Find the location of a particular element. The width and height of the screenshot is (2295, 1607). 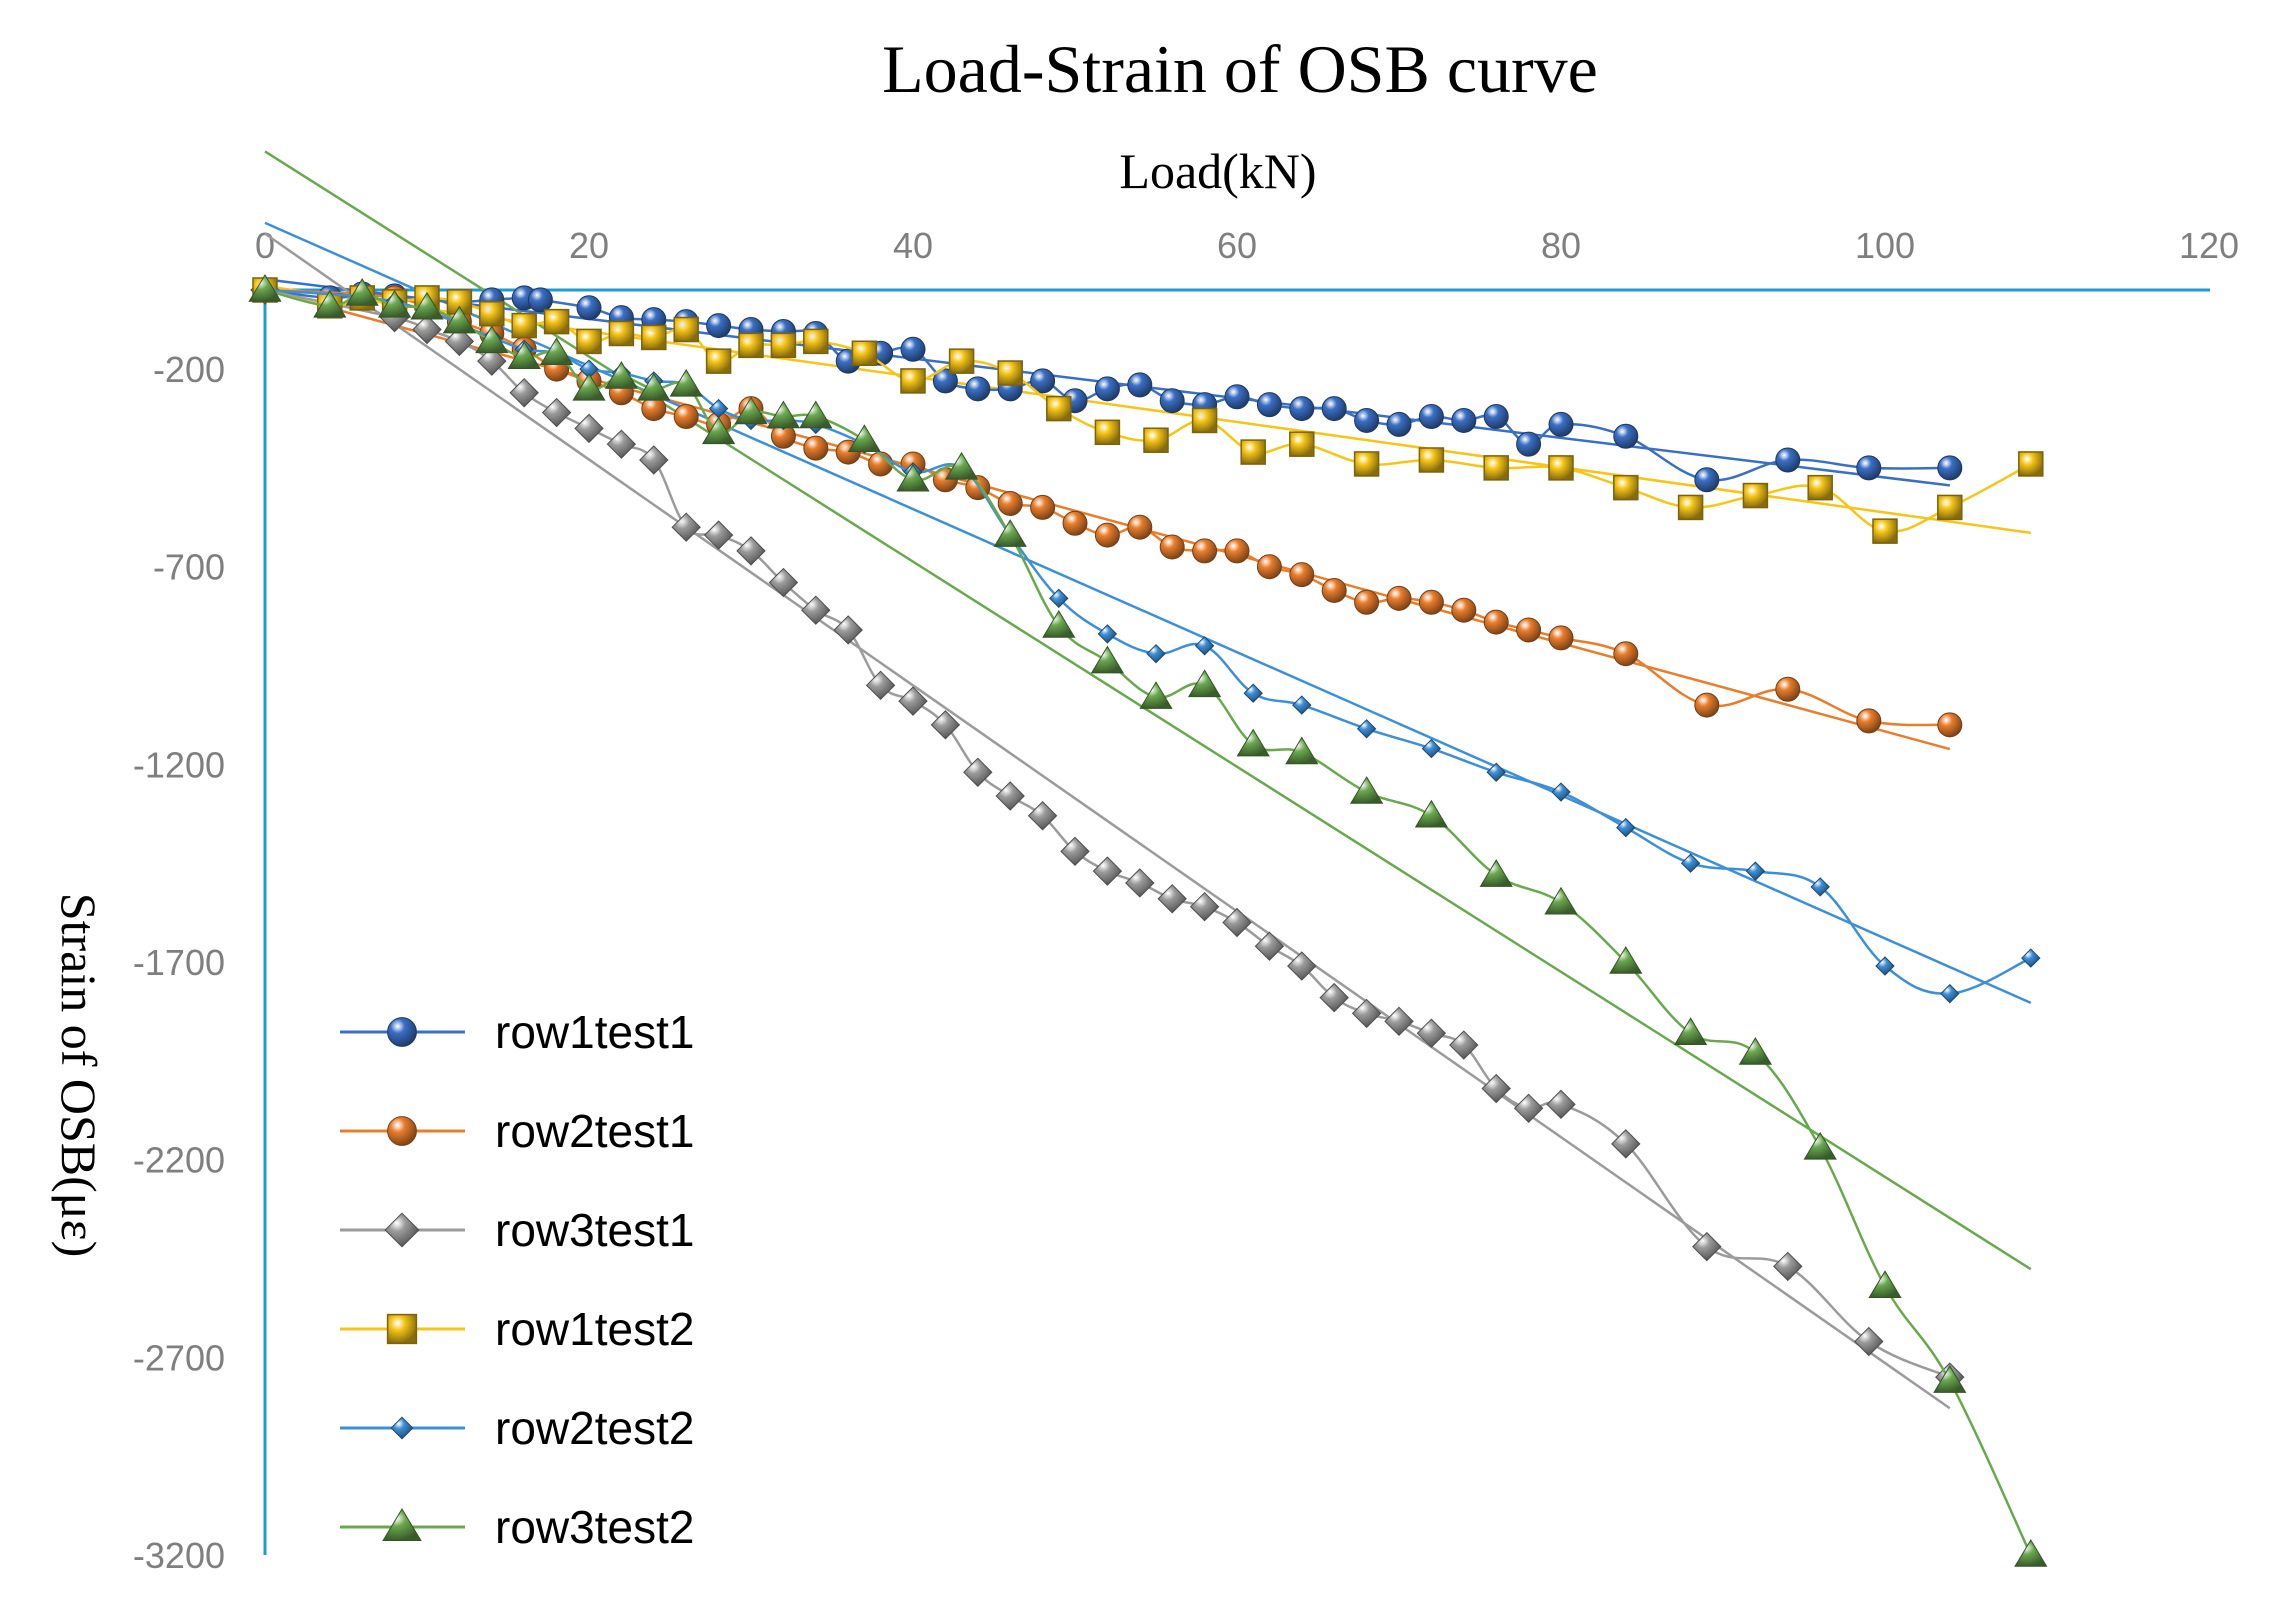

y-axis-ticks: -200 -700 -1200 -1700 -2200 -2700 -3200 is located at coordinates (179, 962).